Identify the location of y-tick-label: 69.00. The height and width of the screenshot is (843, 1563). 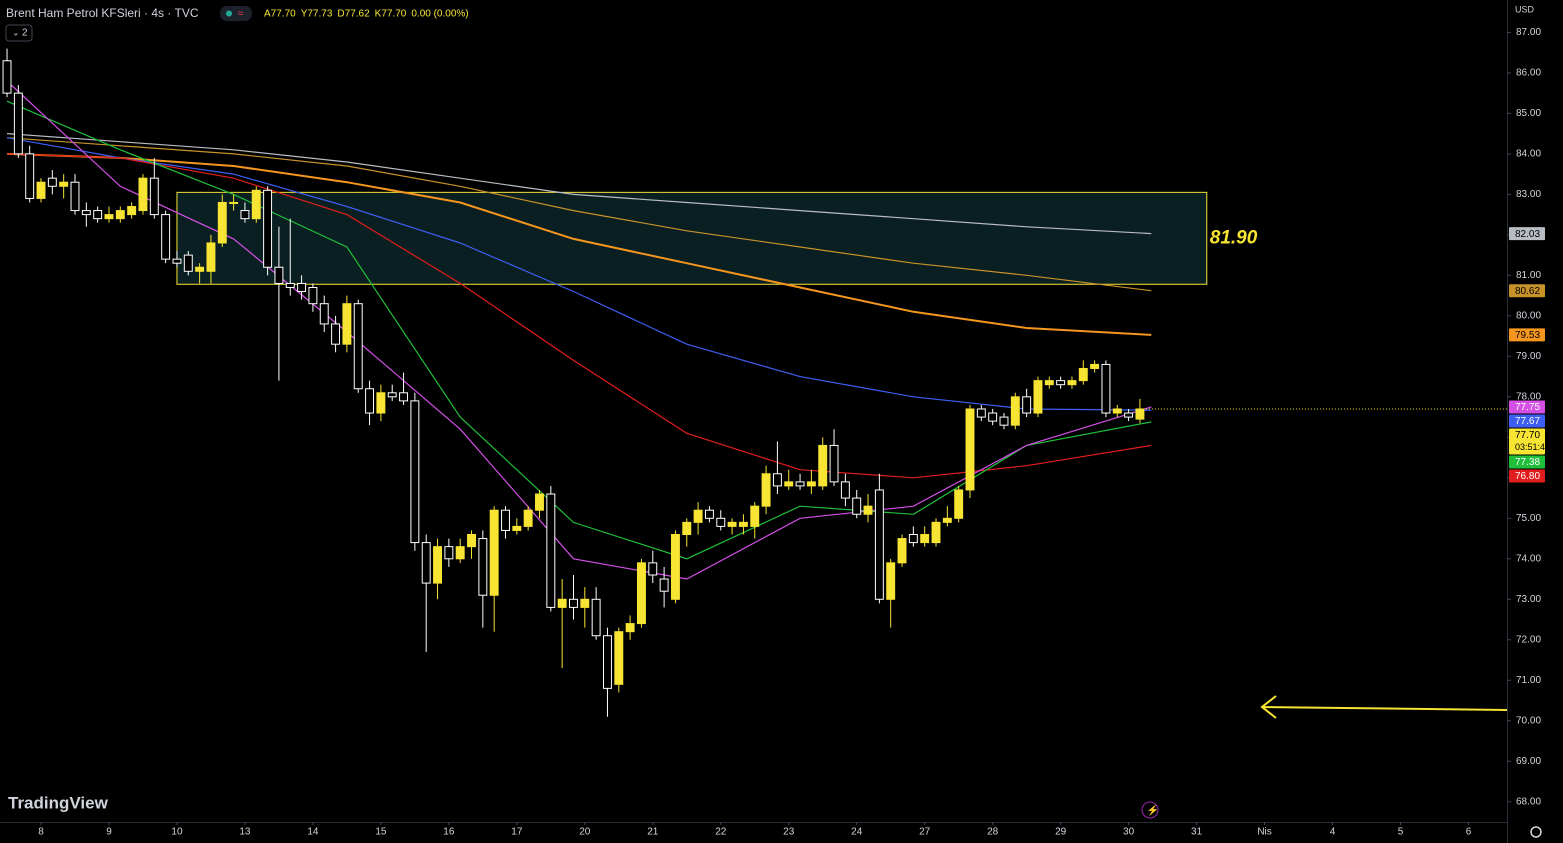
(1528, 761).